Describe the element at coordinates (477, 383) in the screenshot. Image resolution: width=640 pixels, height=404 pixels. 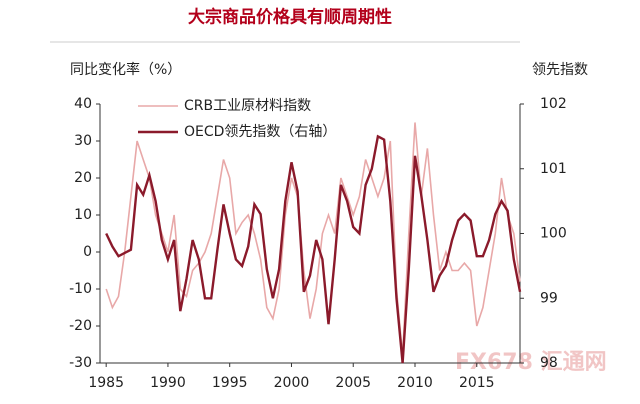
I see `x-tick-label: 2015` at that location.